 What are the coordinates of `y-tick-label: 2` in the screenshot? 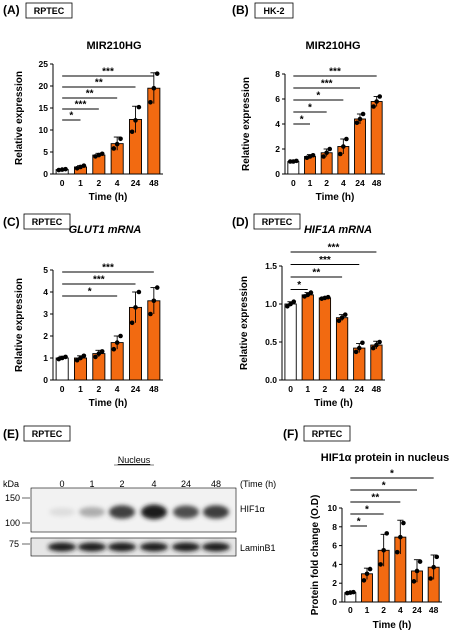 It's located at (334, 583).